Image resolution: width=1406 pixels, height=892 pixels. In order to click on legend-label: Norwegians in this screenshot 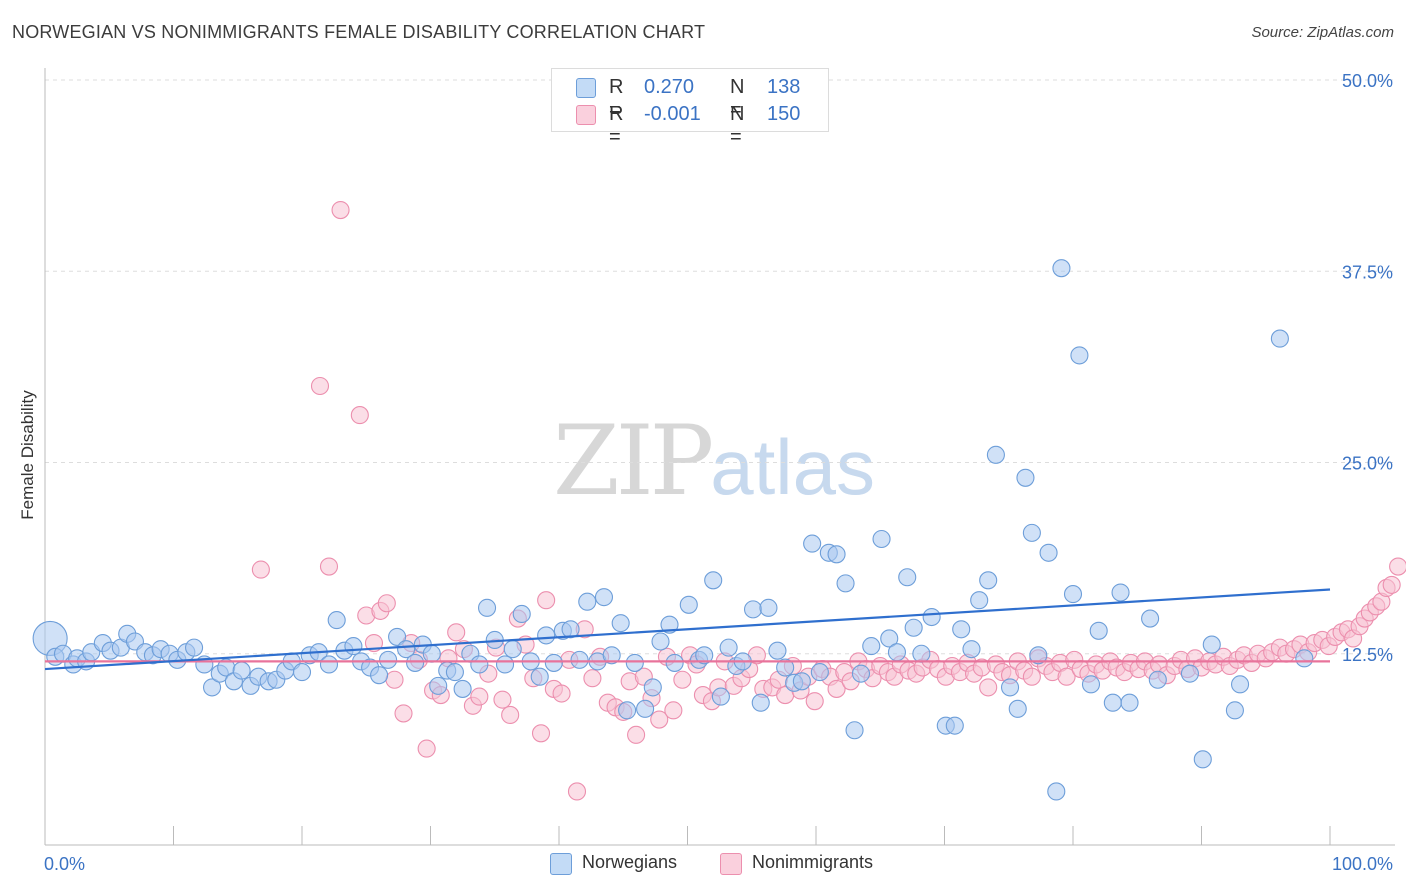, I will do `click(630, 862)`.